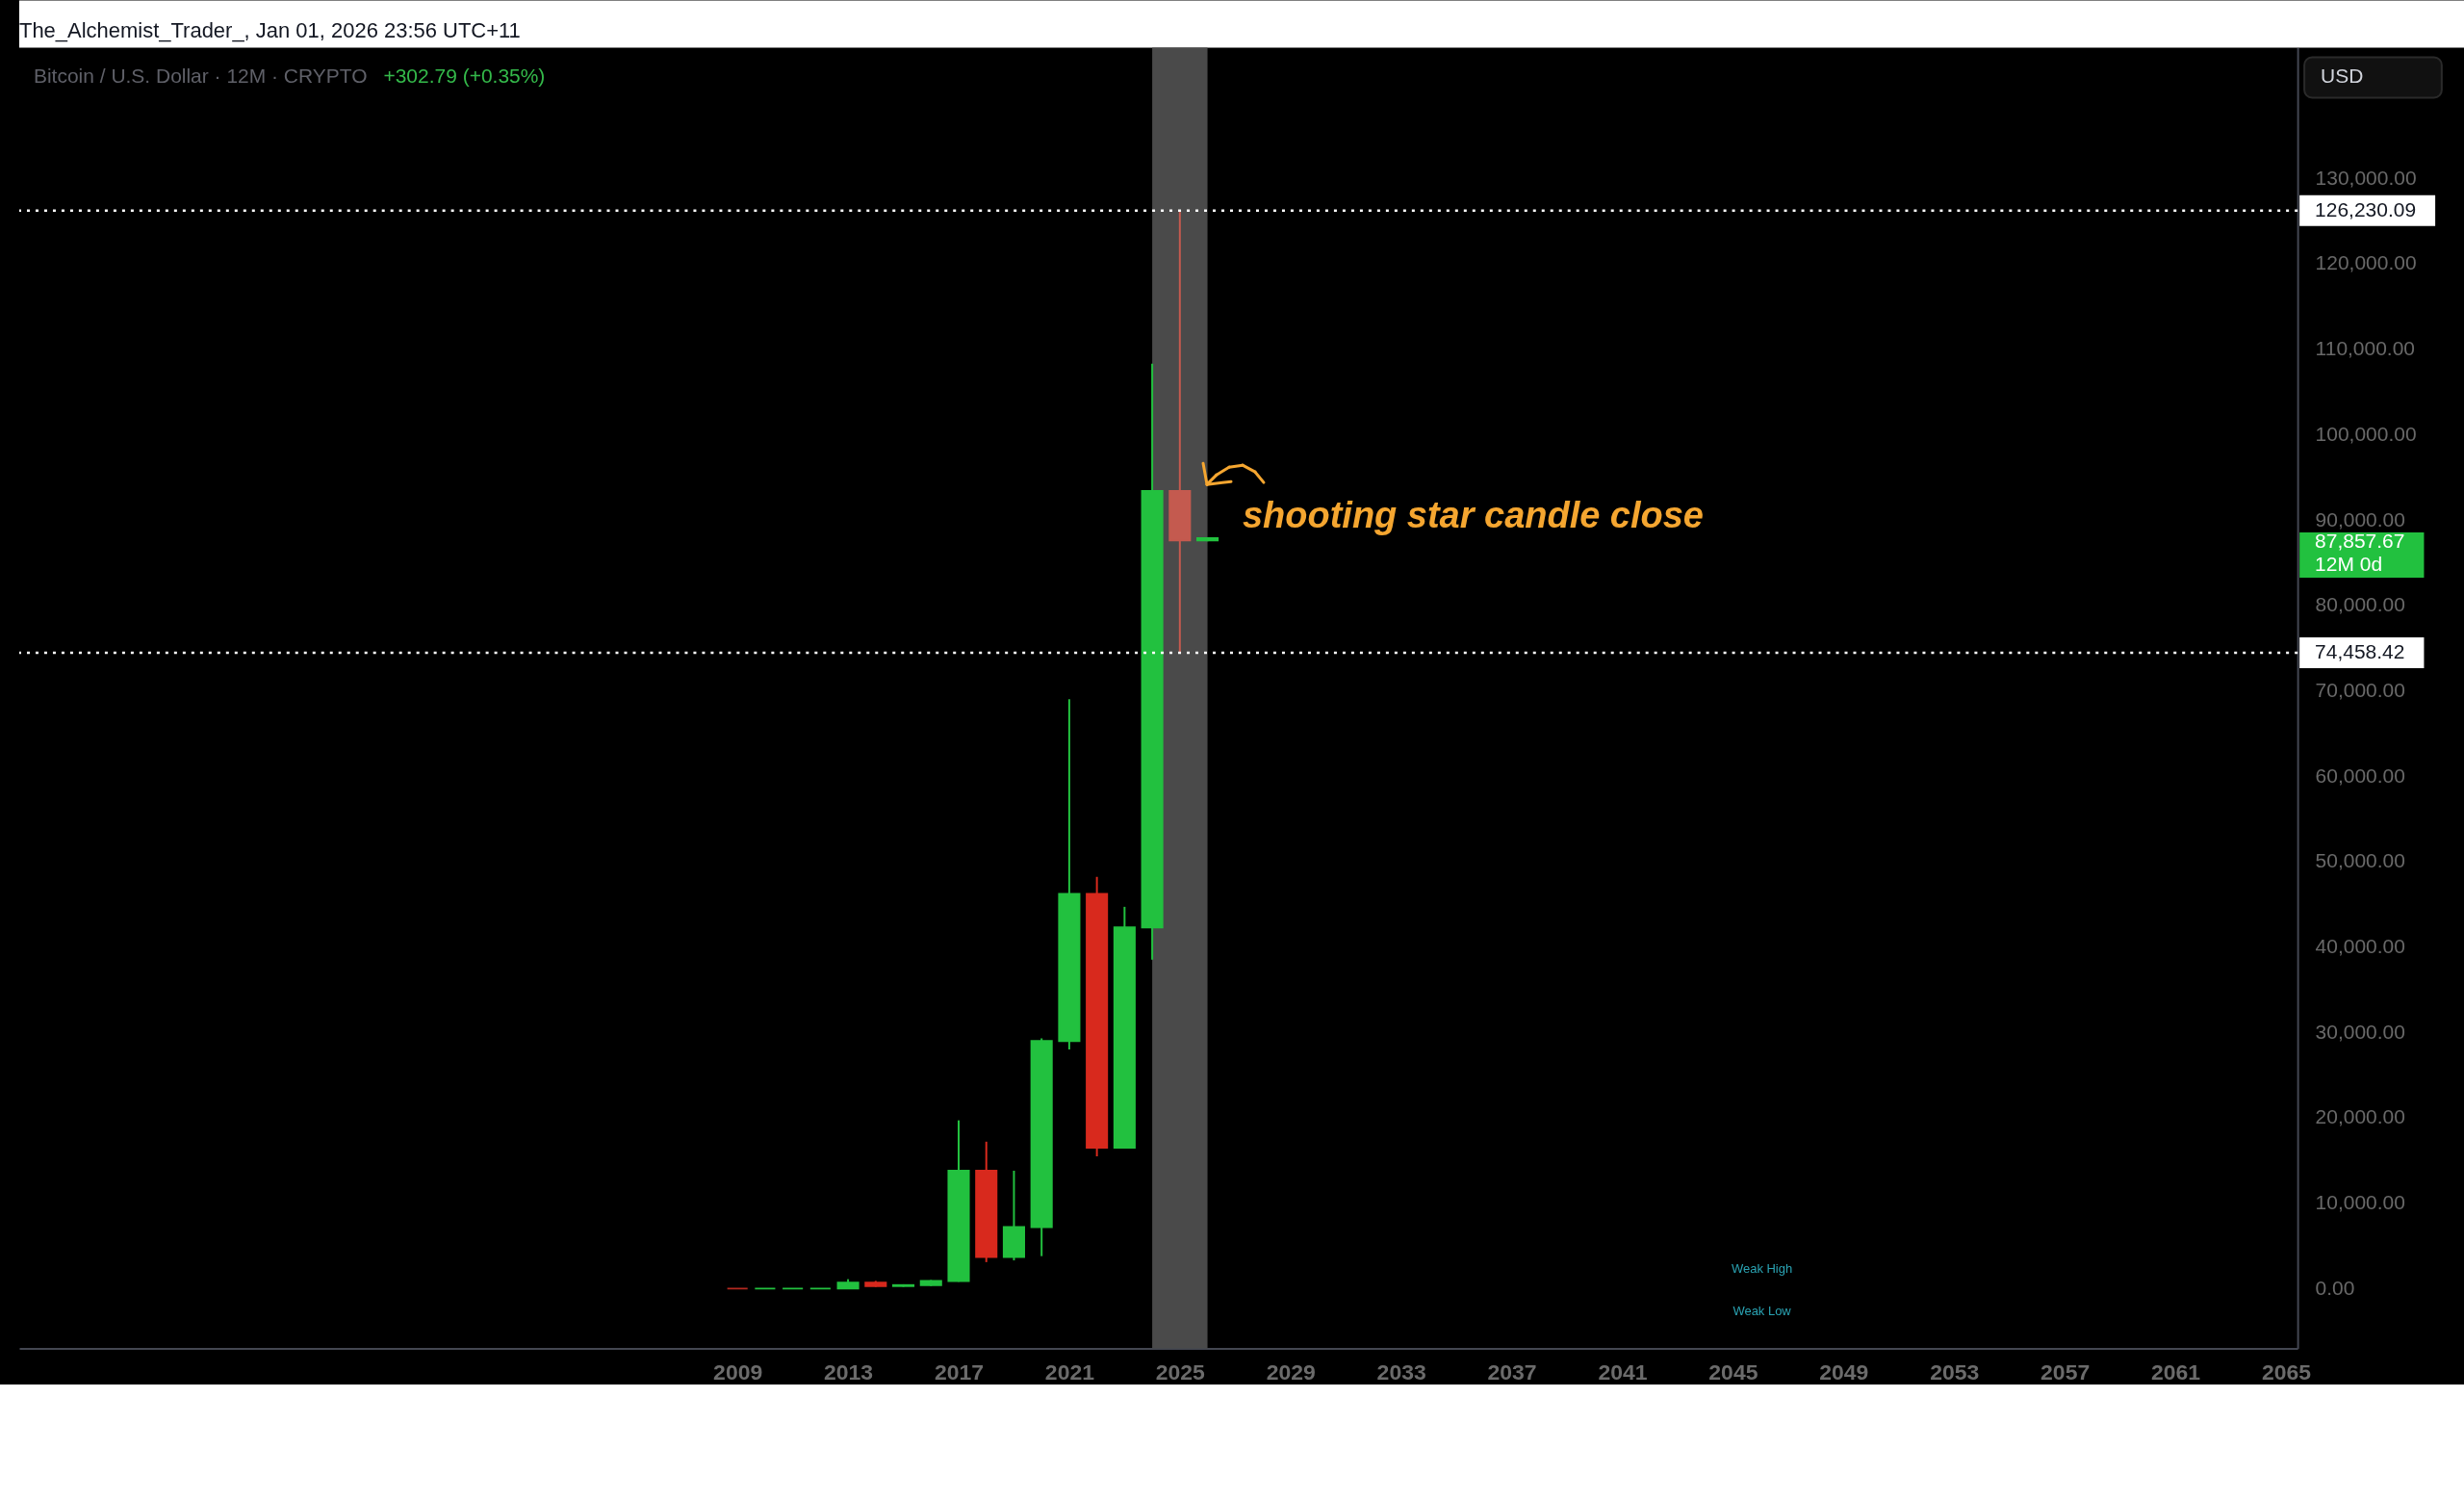 The image size is (2464, 1501). I want to click on x-tick-label: 2017, so click(959, 1372).